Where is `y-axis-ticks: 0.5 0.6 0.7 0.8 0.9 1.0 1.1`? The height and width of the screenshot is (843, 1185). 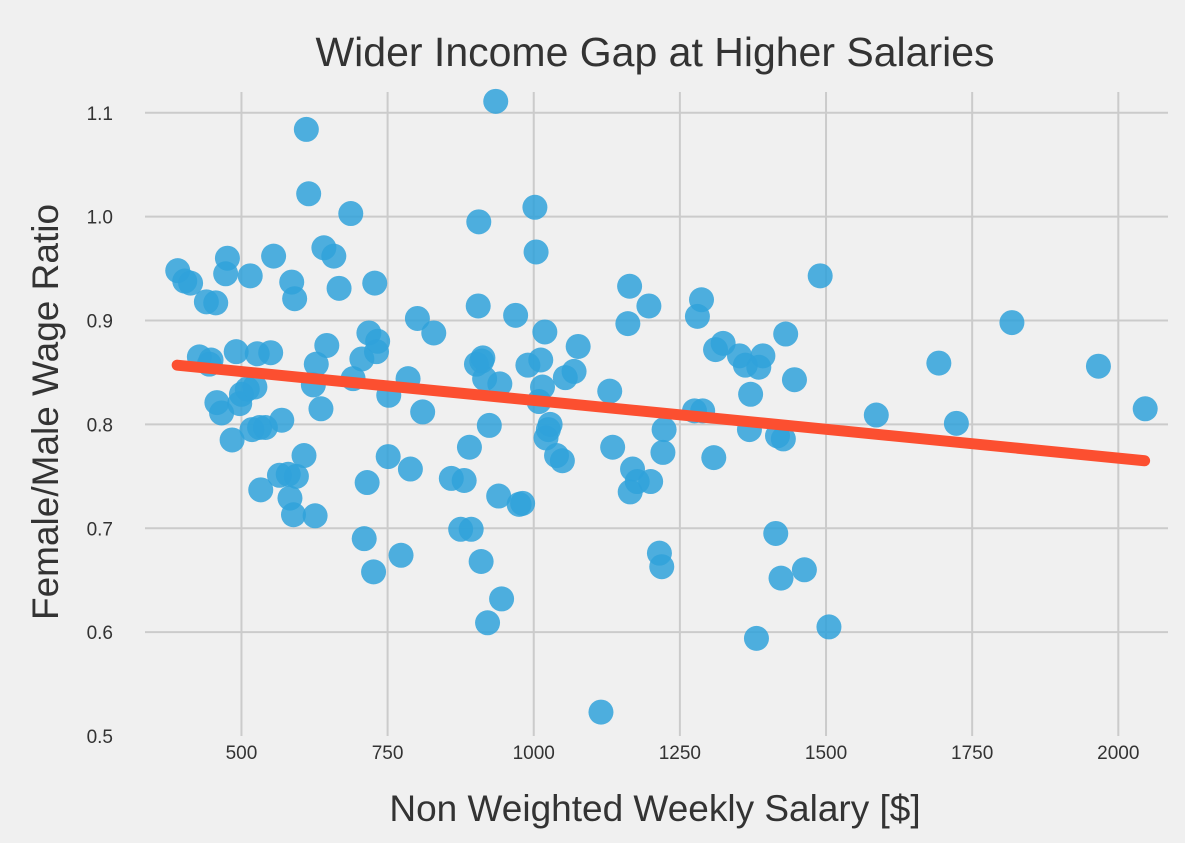 y-axis-ticks: 0.5 0.6 0.7 0.8 0.9 1.0 1.1 is located at coordinates (100, 426).